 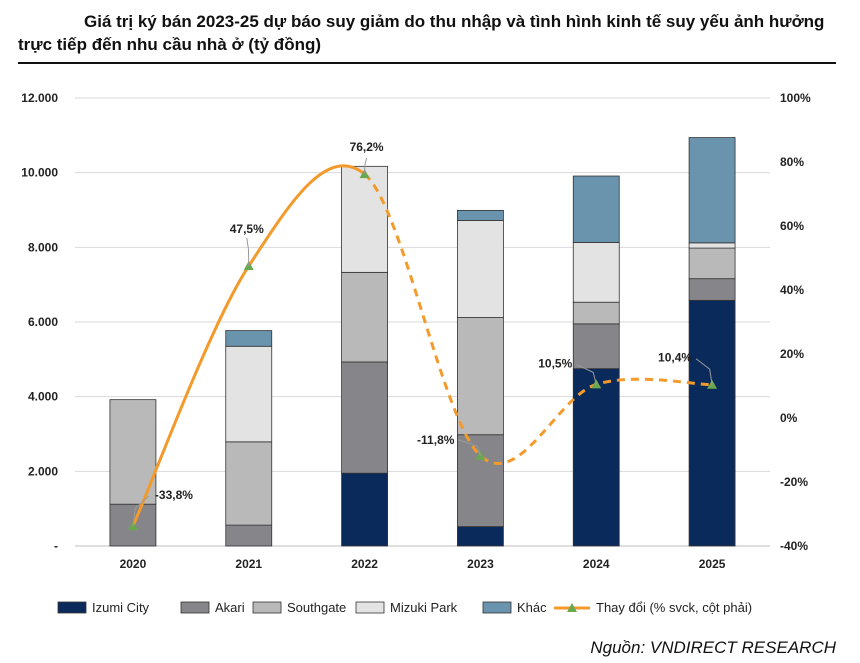 I want to click on category-label: 2020, so click(x=133, y=564).